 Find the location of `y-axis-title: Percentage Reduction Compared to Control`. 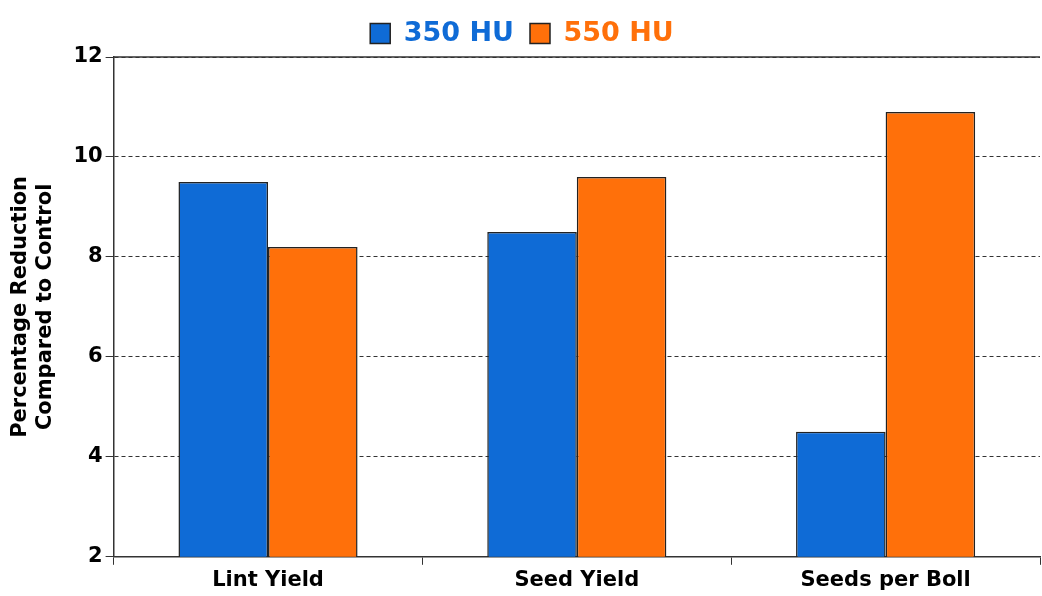

y-axis-title: Percentage Reduction Compared to Control is located at coordinates (32, 306).